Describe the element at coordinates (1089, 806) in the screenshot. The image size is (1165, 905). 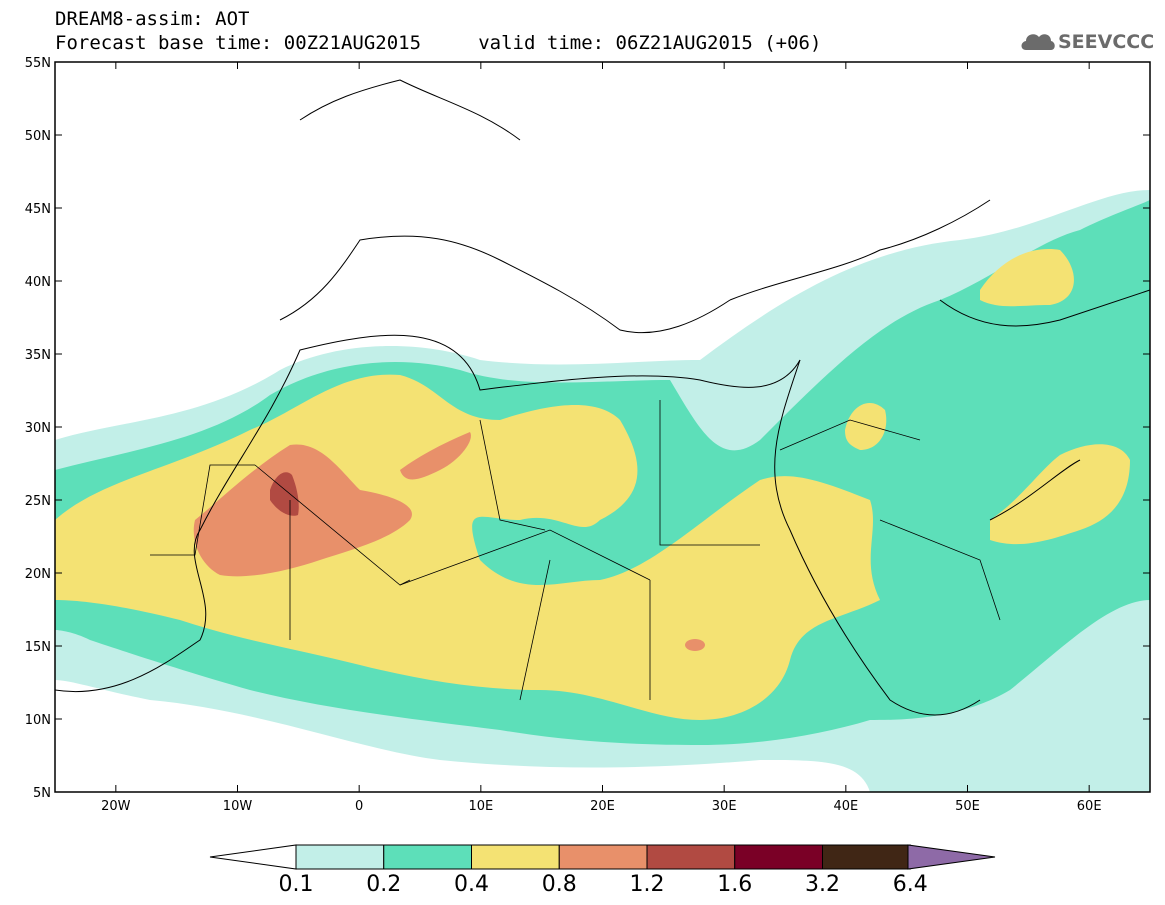
I see `lon-label: 60E` at that location.